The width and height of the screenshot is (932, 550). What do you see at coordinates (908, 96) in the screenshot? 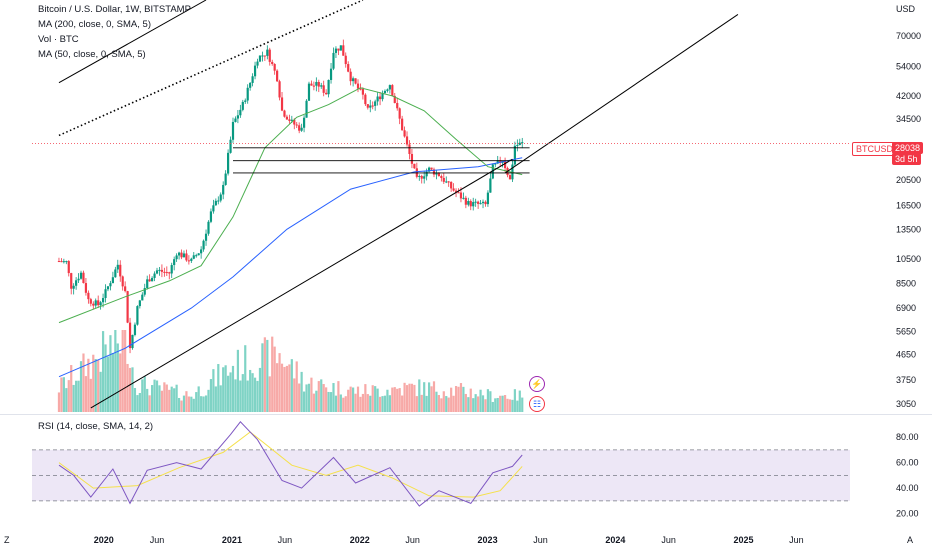
I see `price-tick-label: 42000` at bounding box center [908, 96].